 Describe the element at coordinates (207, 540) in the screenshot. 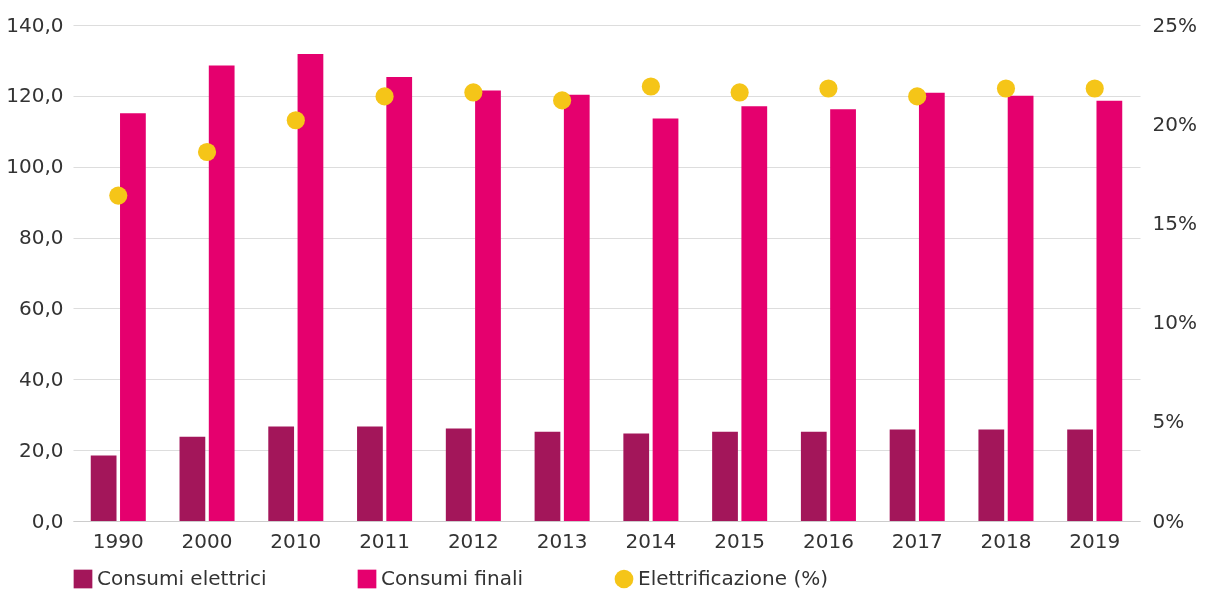

I see `x-tick-label: 2000` at that location.